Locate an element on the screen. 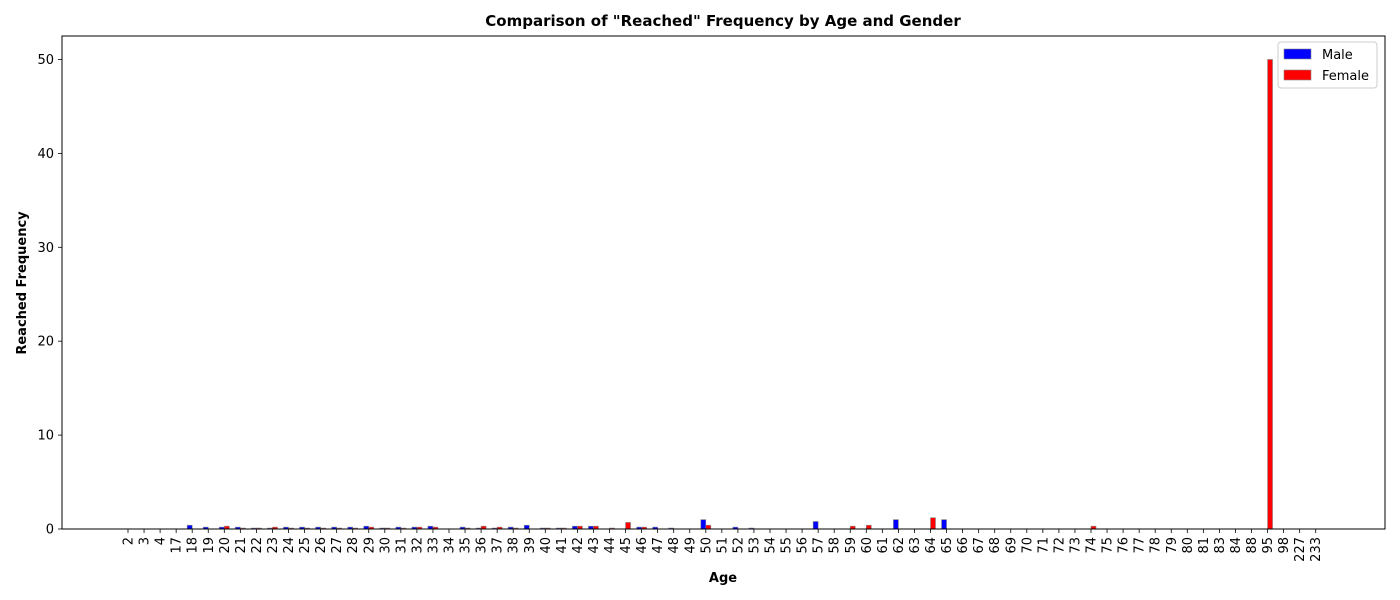 The image size is (1400, 600). x-tick-label: 68 is located at coordinates (995, 545).